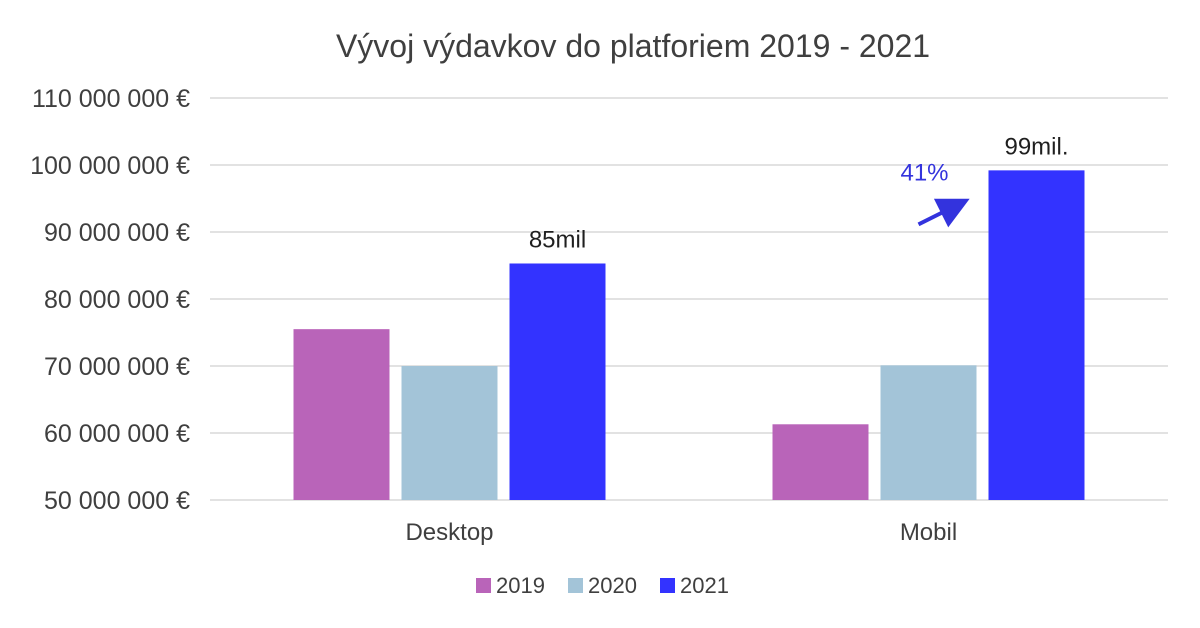  Describe the element at coordinates (612, 585) in the screenshot. I see `legend-label: 2020` at that location.